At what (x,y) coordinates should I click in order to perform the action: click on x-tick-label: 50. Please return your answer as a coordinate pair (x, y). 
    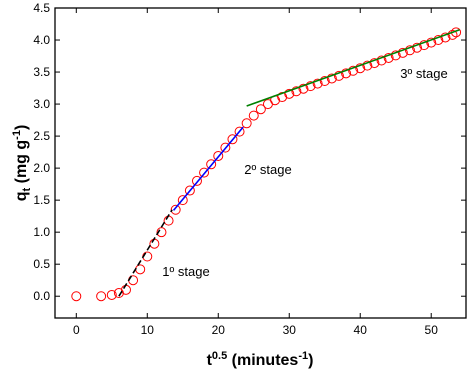
    Looking at the image, I should click on (432, 330).